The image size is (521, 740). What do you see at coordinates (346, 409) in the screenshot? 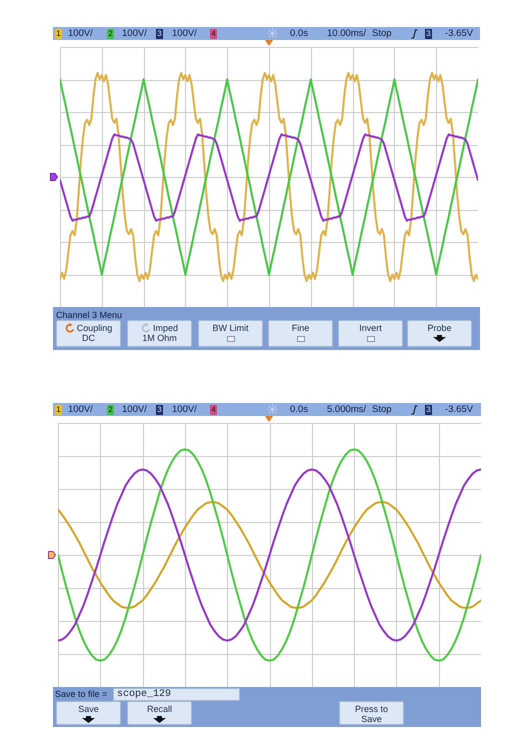
I see `text: 5.000ms/` at bounding box center [346, 409].